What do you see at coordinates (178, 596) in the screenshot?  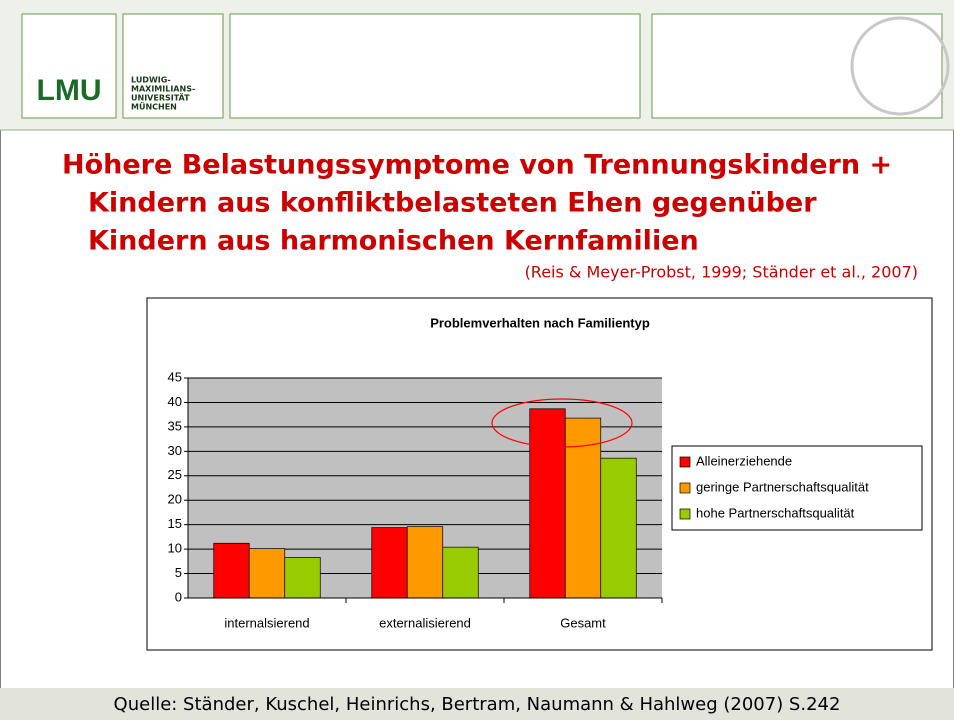 I see `y-tick-label: 0` at bounding box center [178, 596].